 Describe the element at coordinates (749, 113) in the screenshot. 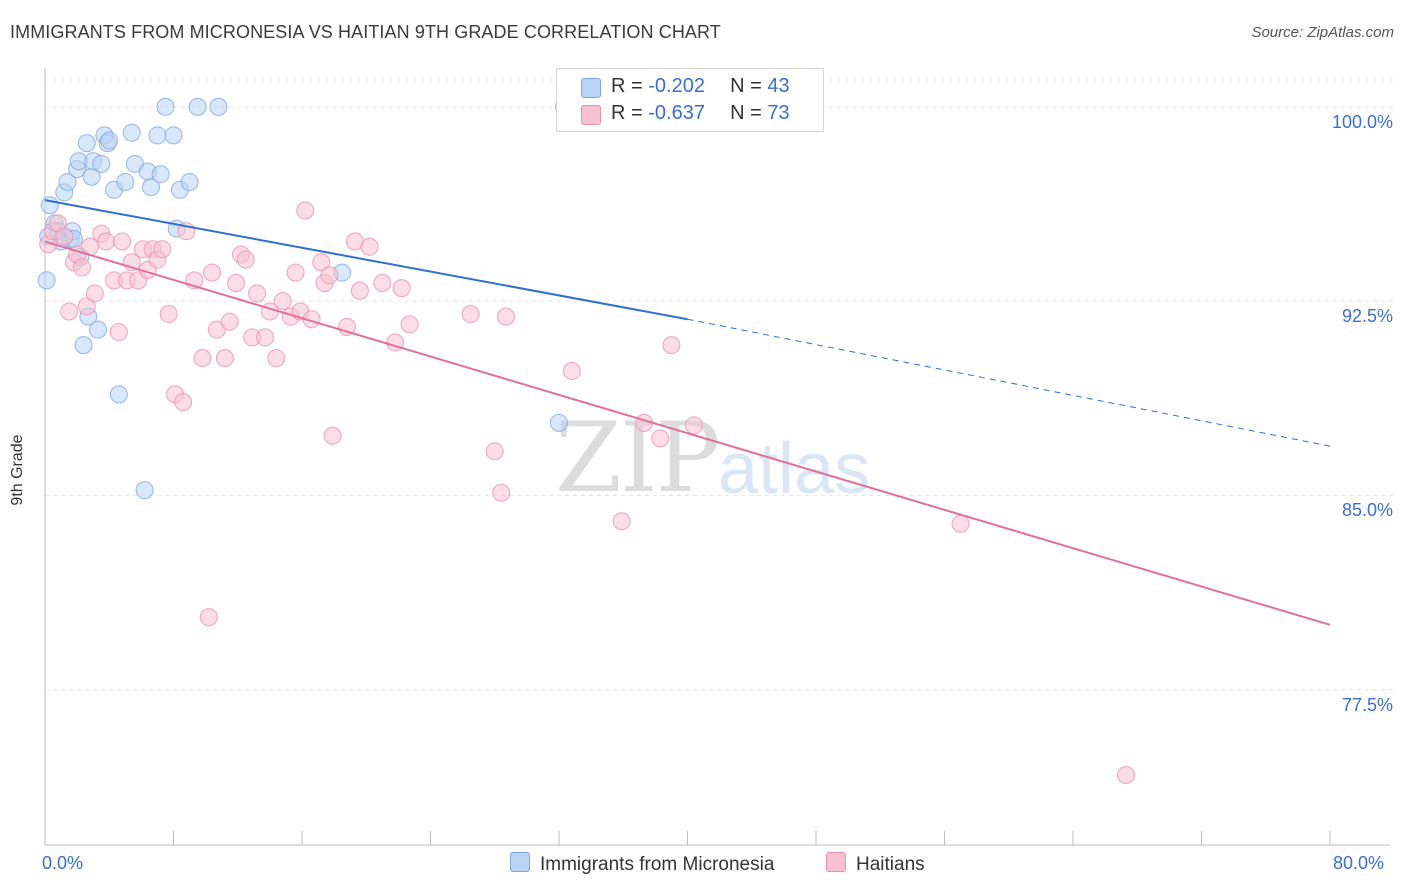

I see `legend-n-label-2: N =` at that location.